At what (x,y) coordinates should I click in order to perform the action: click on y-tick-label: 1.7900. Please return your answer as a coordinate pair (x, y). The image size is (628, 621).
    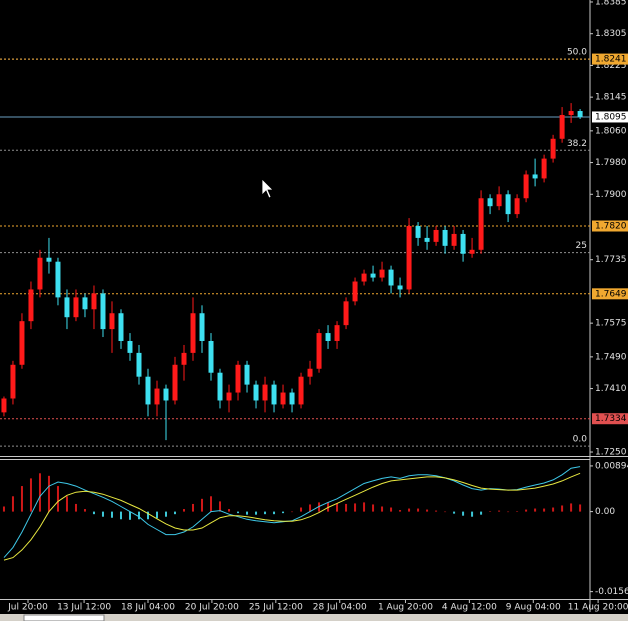
    Looking at the image, I should click on (611, 195).